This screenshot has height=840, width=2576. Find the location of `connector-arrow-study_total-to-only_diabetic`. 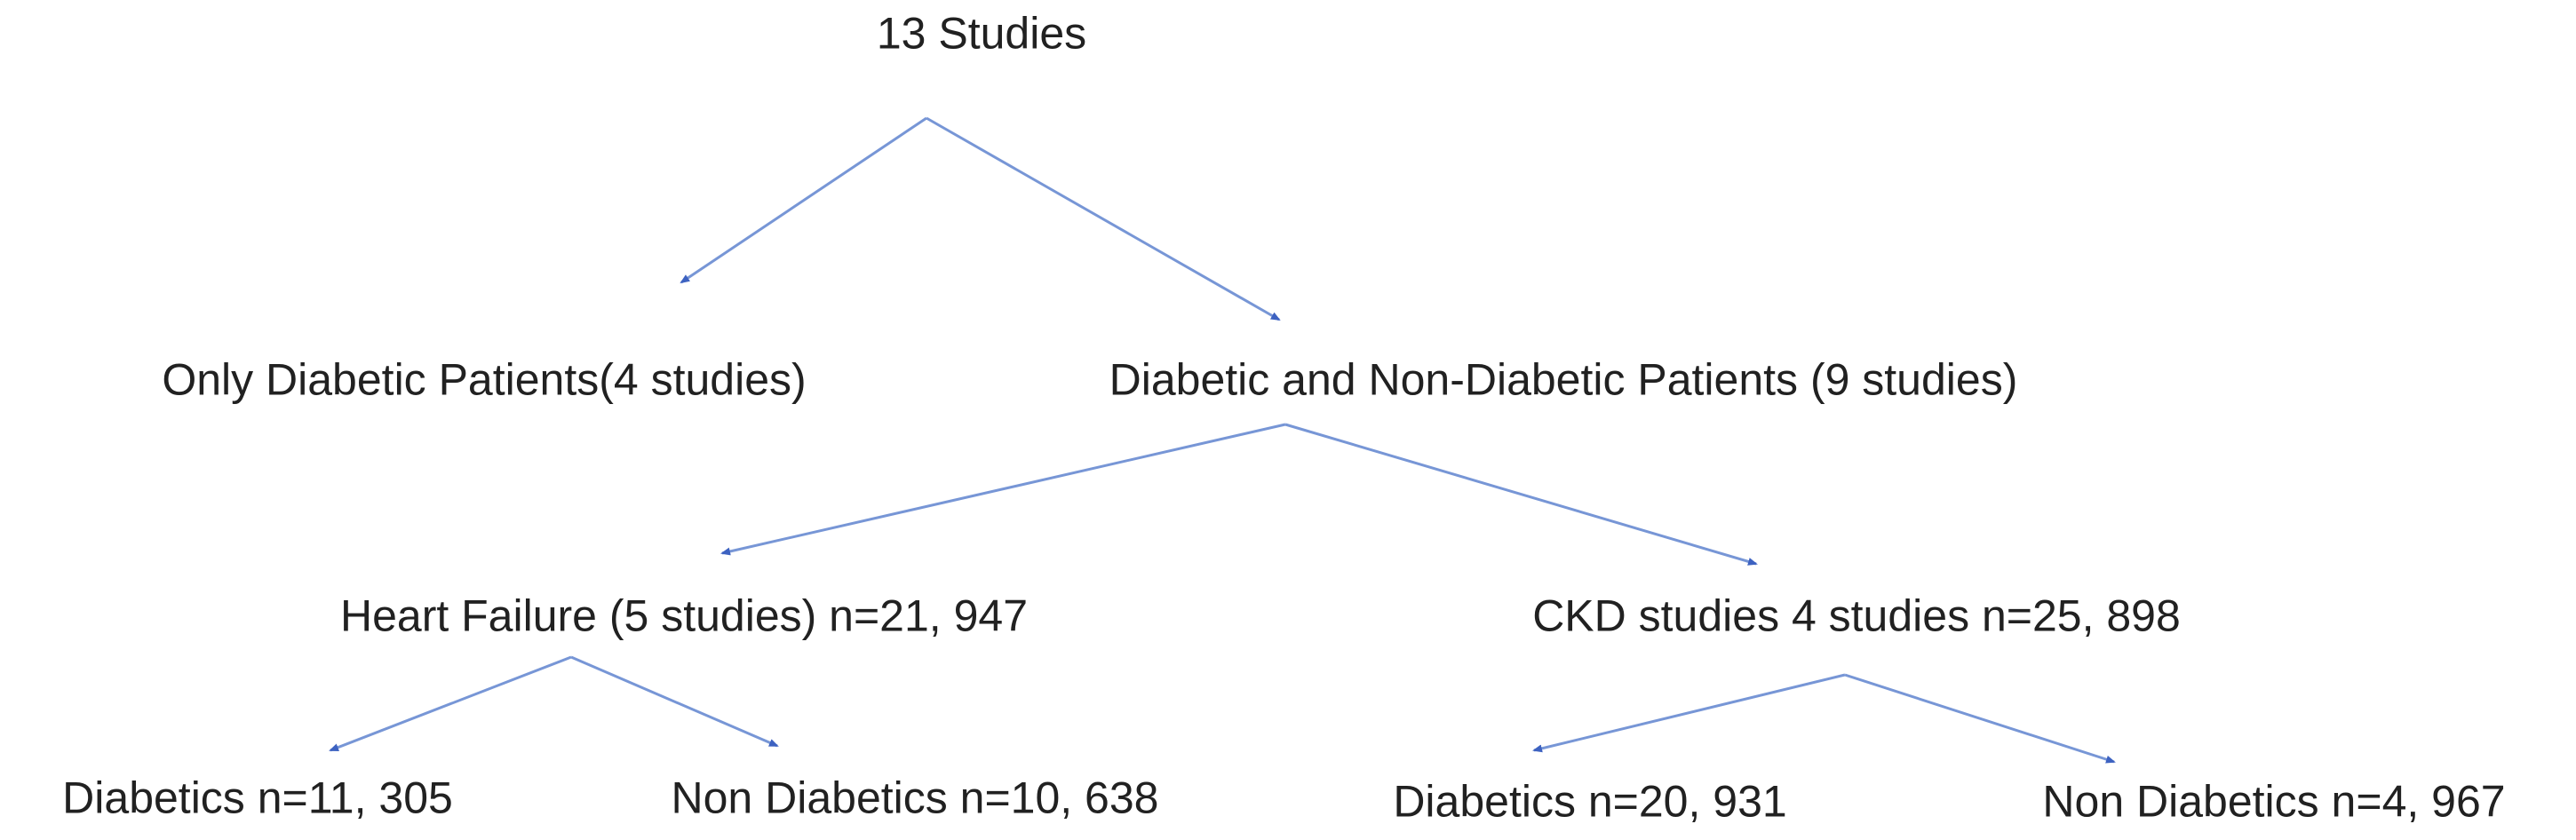

connector-arrow-study_total-to-only_diabetic is located at coordinates (803, 200).